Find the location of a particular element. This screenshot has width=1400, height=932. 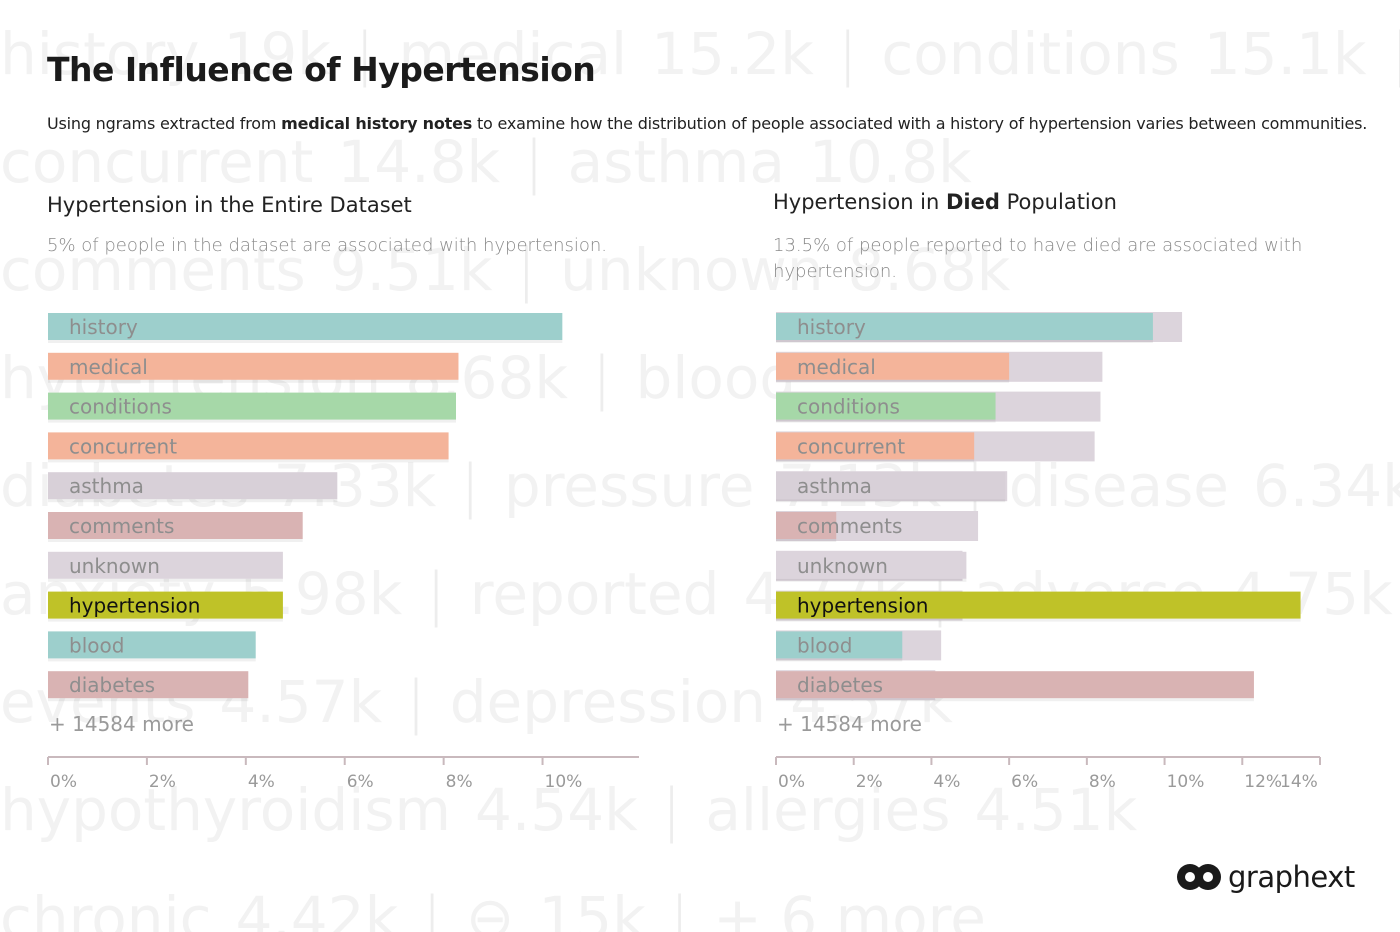

bar-unknown is located at coordinates (871, 565).